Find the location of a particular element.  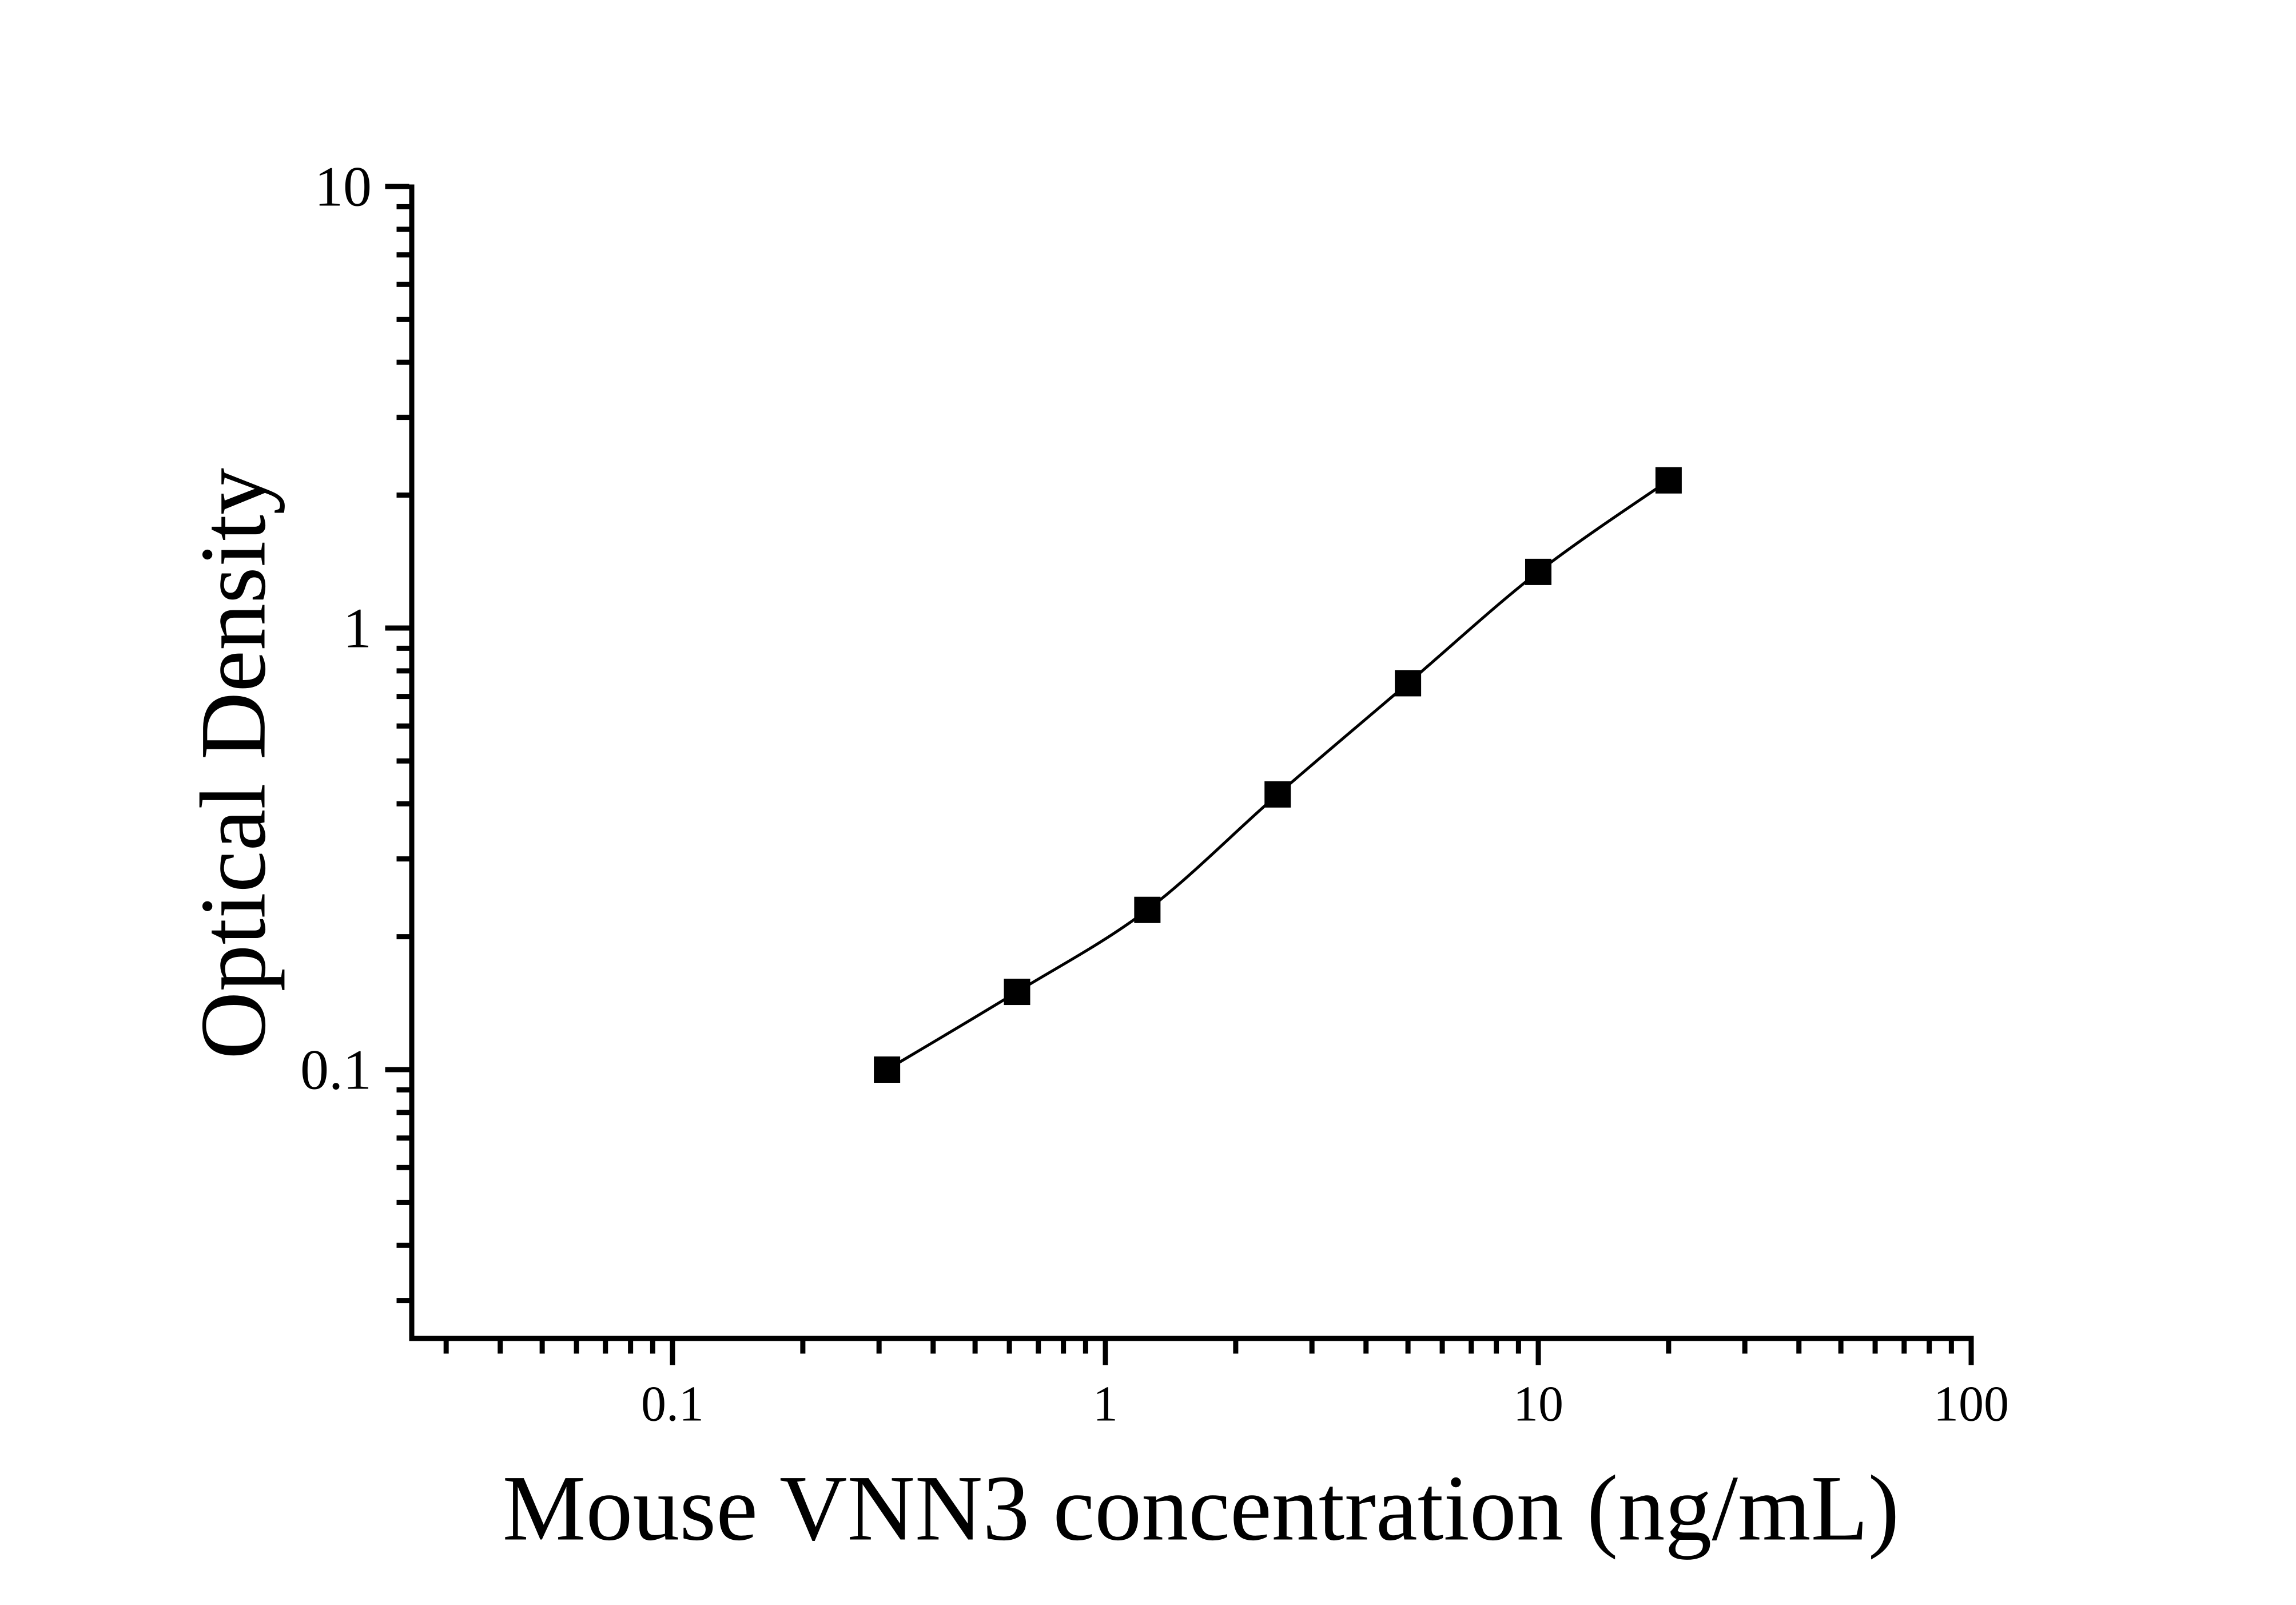

x-axis-title: Mouse VNN3 concentration (ng/mL) is located at coordinates (1202, 1508).